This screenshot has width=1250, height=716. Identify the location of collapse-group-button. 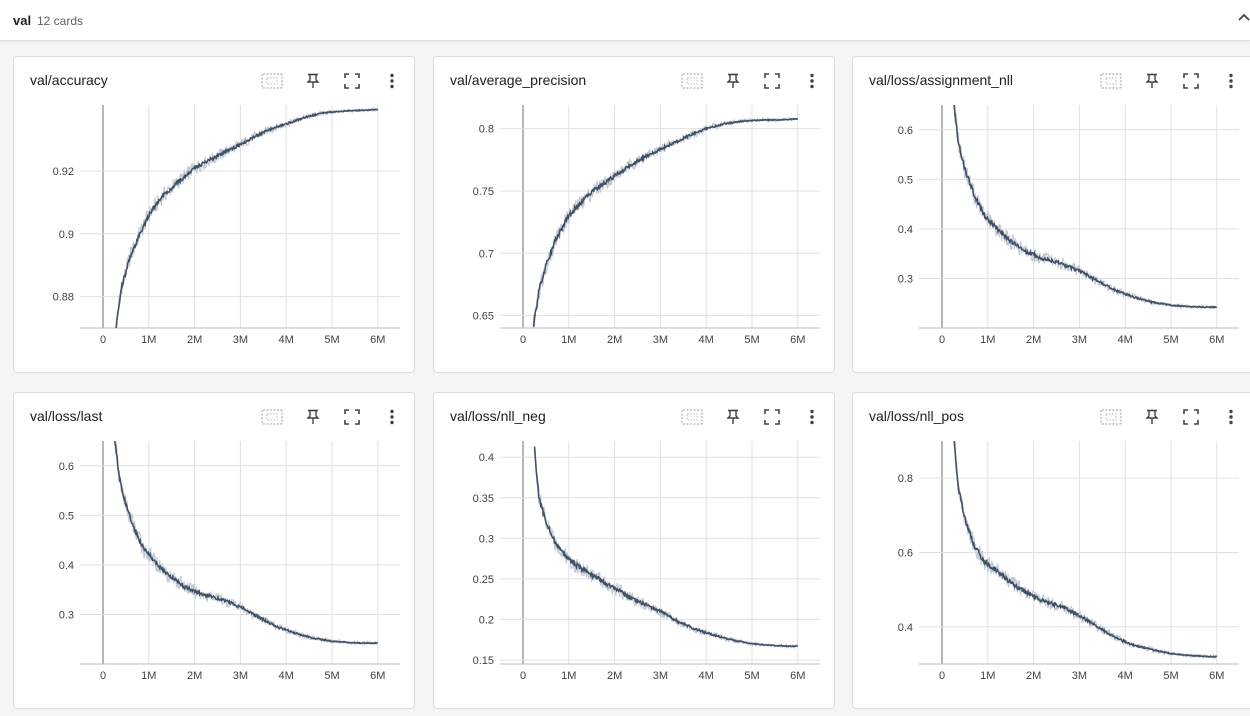
(1242, 18).